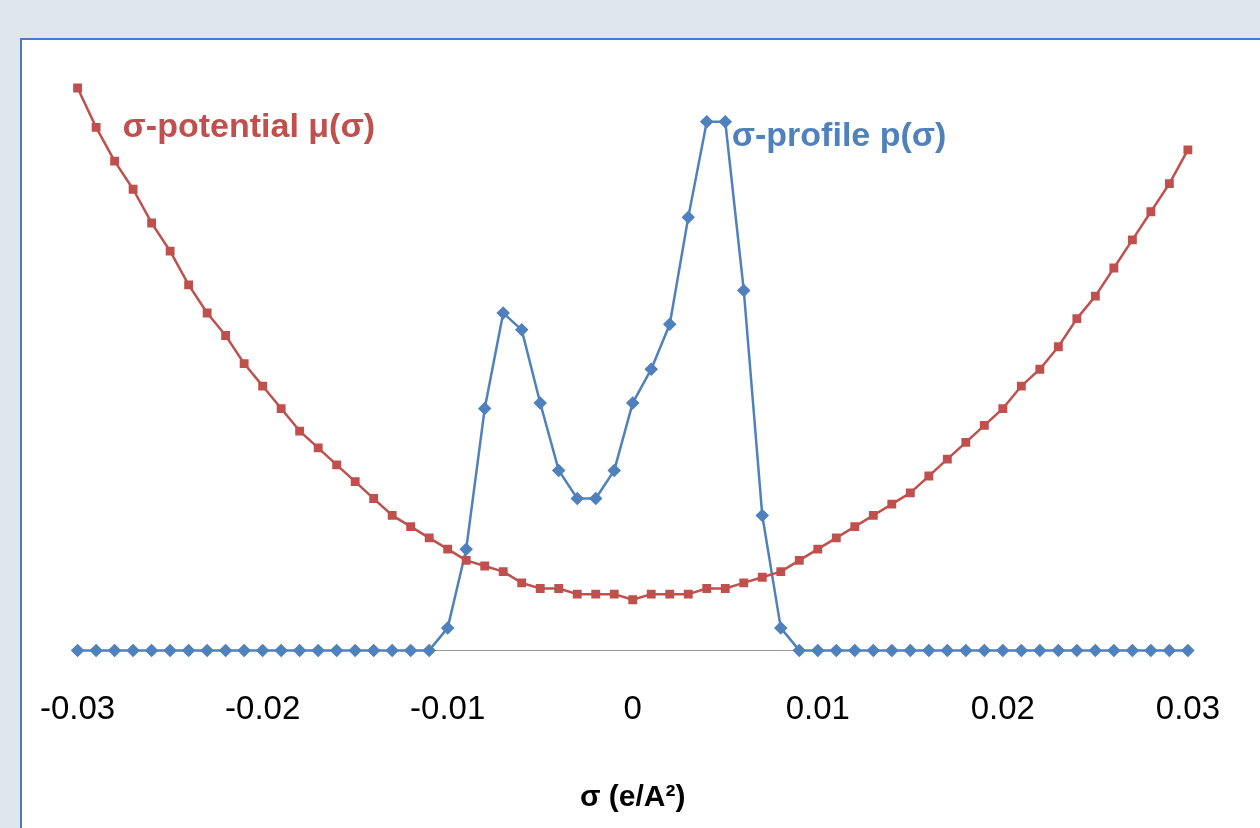  Describe the element at coordinates (1002, 708) in the screenshot. I see `x-tick-label: 0.02` at that location.